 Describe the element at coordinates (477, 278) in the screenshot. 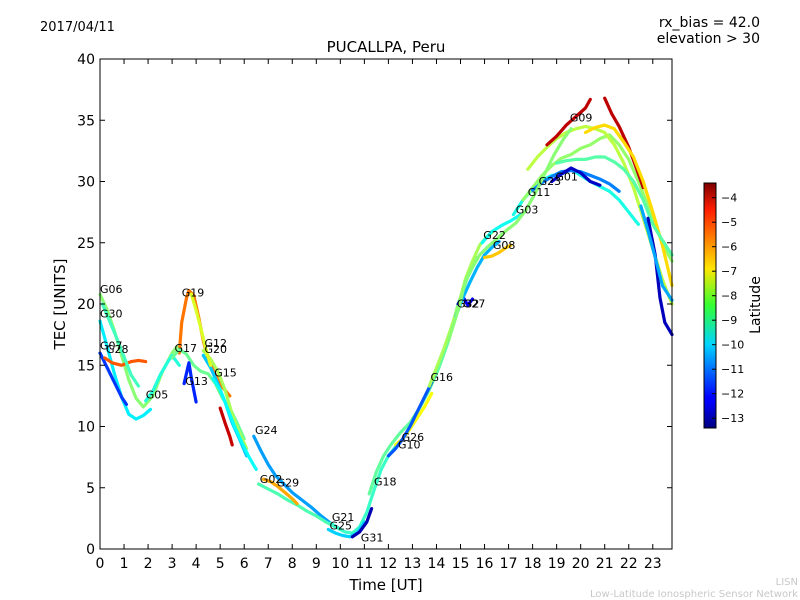

I see `series-line-g27` at that location.